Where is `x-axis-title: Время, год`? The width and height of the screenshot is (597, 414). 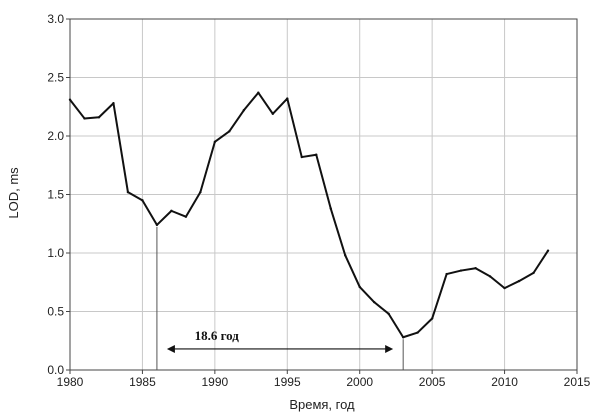
x-axis-title: Время, год is located at coordinates (322, 404).